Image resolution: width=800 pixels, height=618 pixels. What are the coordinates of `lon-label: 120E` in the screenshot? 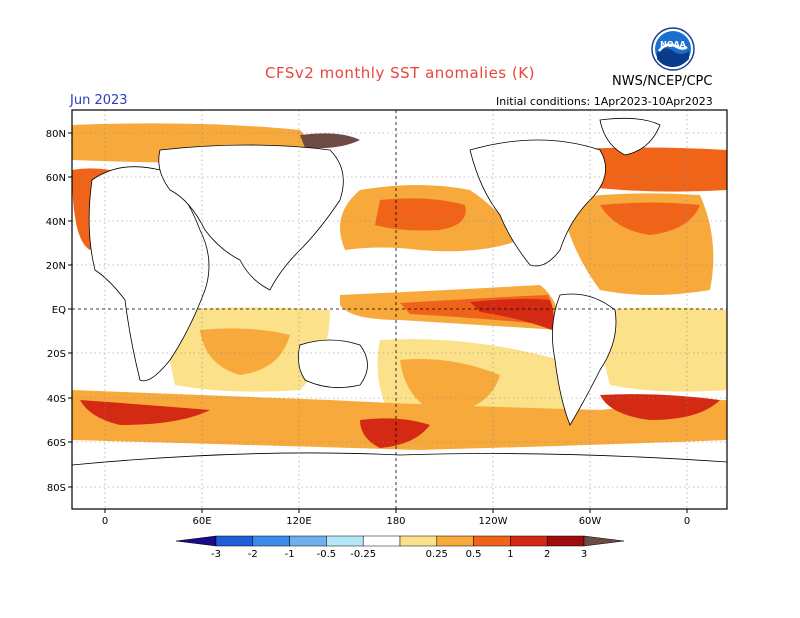 It's located at (298, 521).